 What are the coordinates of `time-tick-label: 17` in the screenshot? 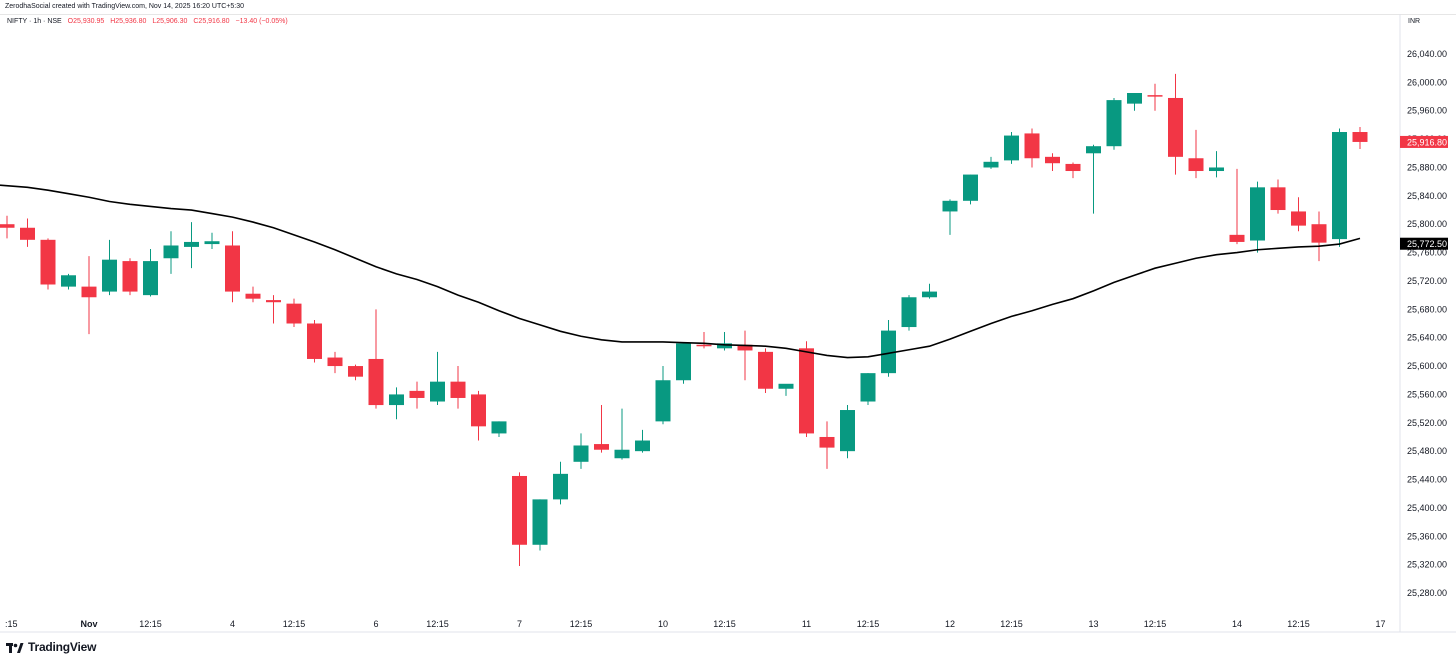 It's located at (1380, 624).